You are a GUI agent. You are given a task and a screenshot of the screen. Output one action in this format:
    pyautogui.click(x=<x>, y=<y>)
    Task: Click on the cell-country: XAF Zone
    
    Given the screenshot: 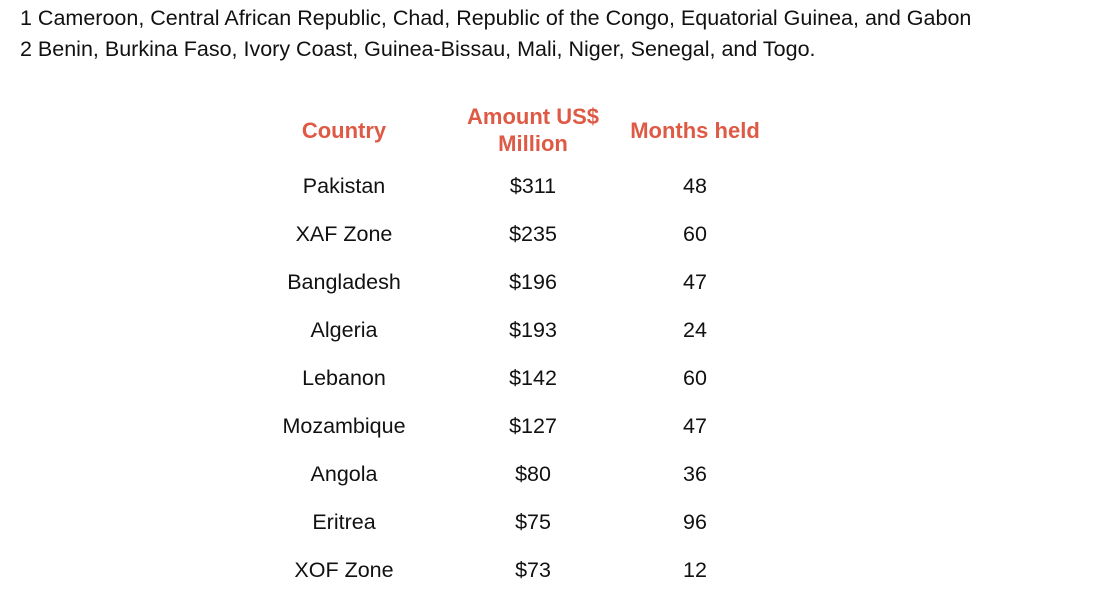 What is the action you would take?
    pyautogui.click(x=344, y=233)
    